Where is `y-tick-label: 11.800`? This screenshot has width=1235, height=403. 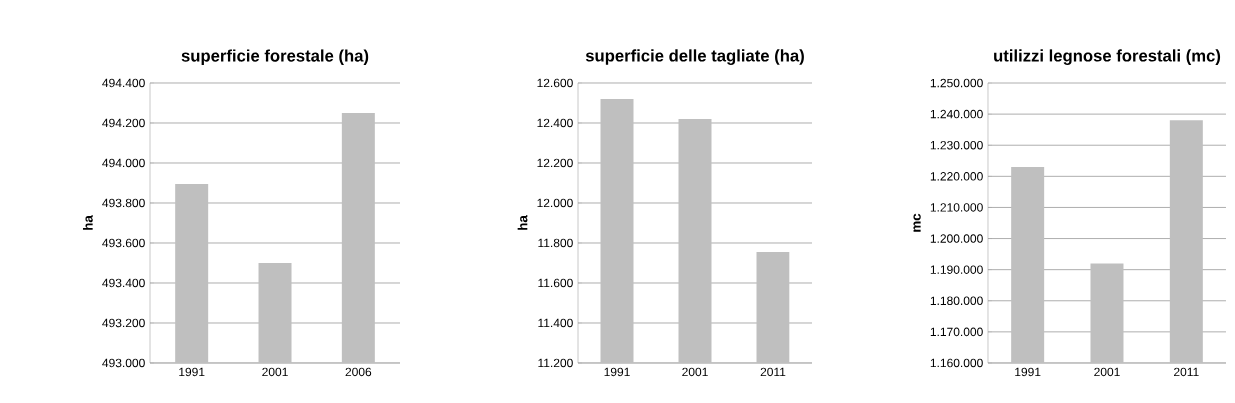
y-tick-label: 11.800 is located at coordinates (555, 243).